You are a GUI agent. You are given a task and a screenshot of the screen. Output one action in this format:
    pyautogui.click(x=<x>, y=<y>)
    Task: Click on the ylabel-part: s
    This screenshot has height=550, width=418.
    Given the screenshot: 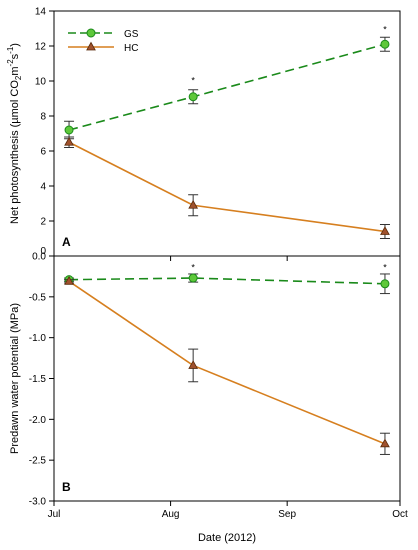 What is the action you would take?
    pyautogui.click(x=15, y=56)
    